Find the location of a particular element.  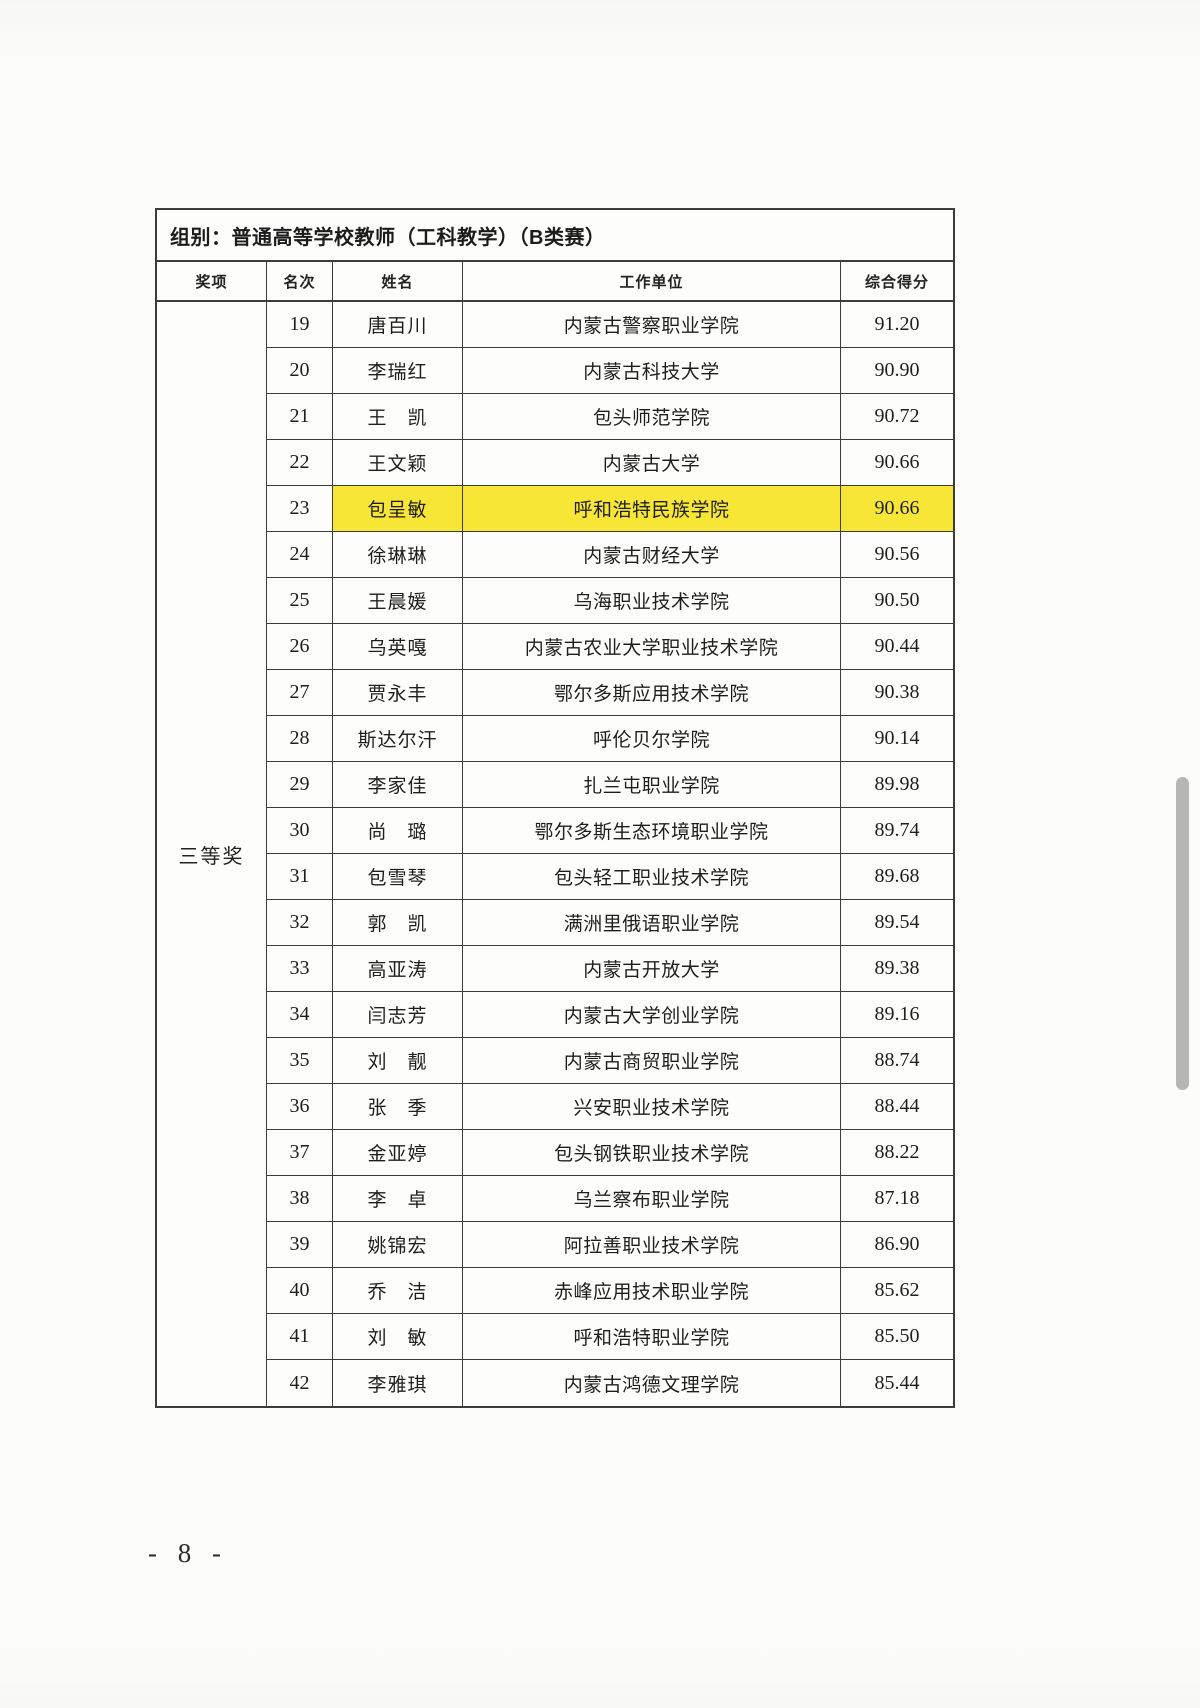

unit-cell: 内蒙古开放大学 is located at coordinates (652, 968).